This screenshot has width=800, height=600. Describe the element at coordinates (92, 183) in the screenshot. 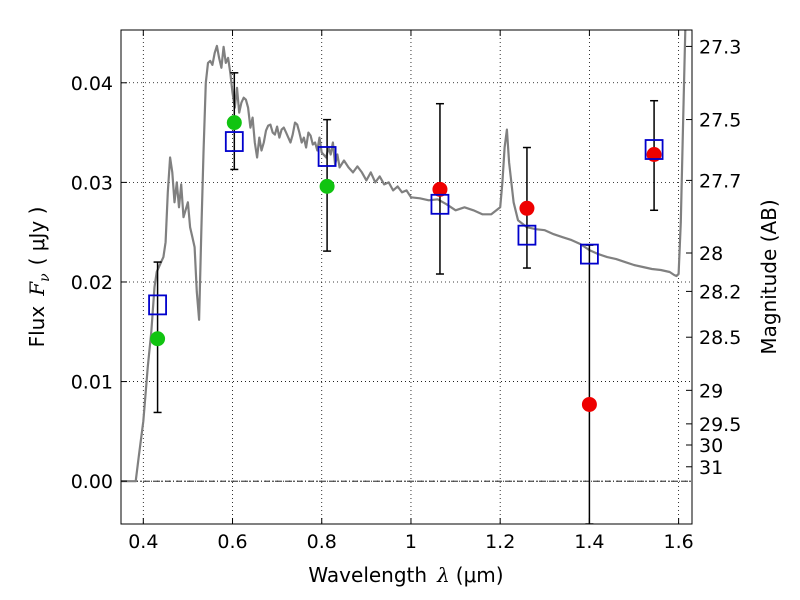

I see `y-tick-label: 0.03` at that location.